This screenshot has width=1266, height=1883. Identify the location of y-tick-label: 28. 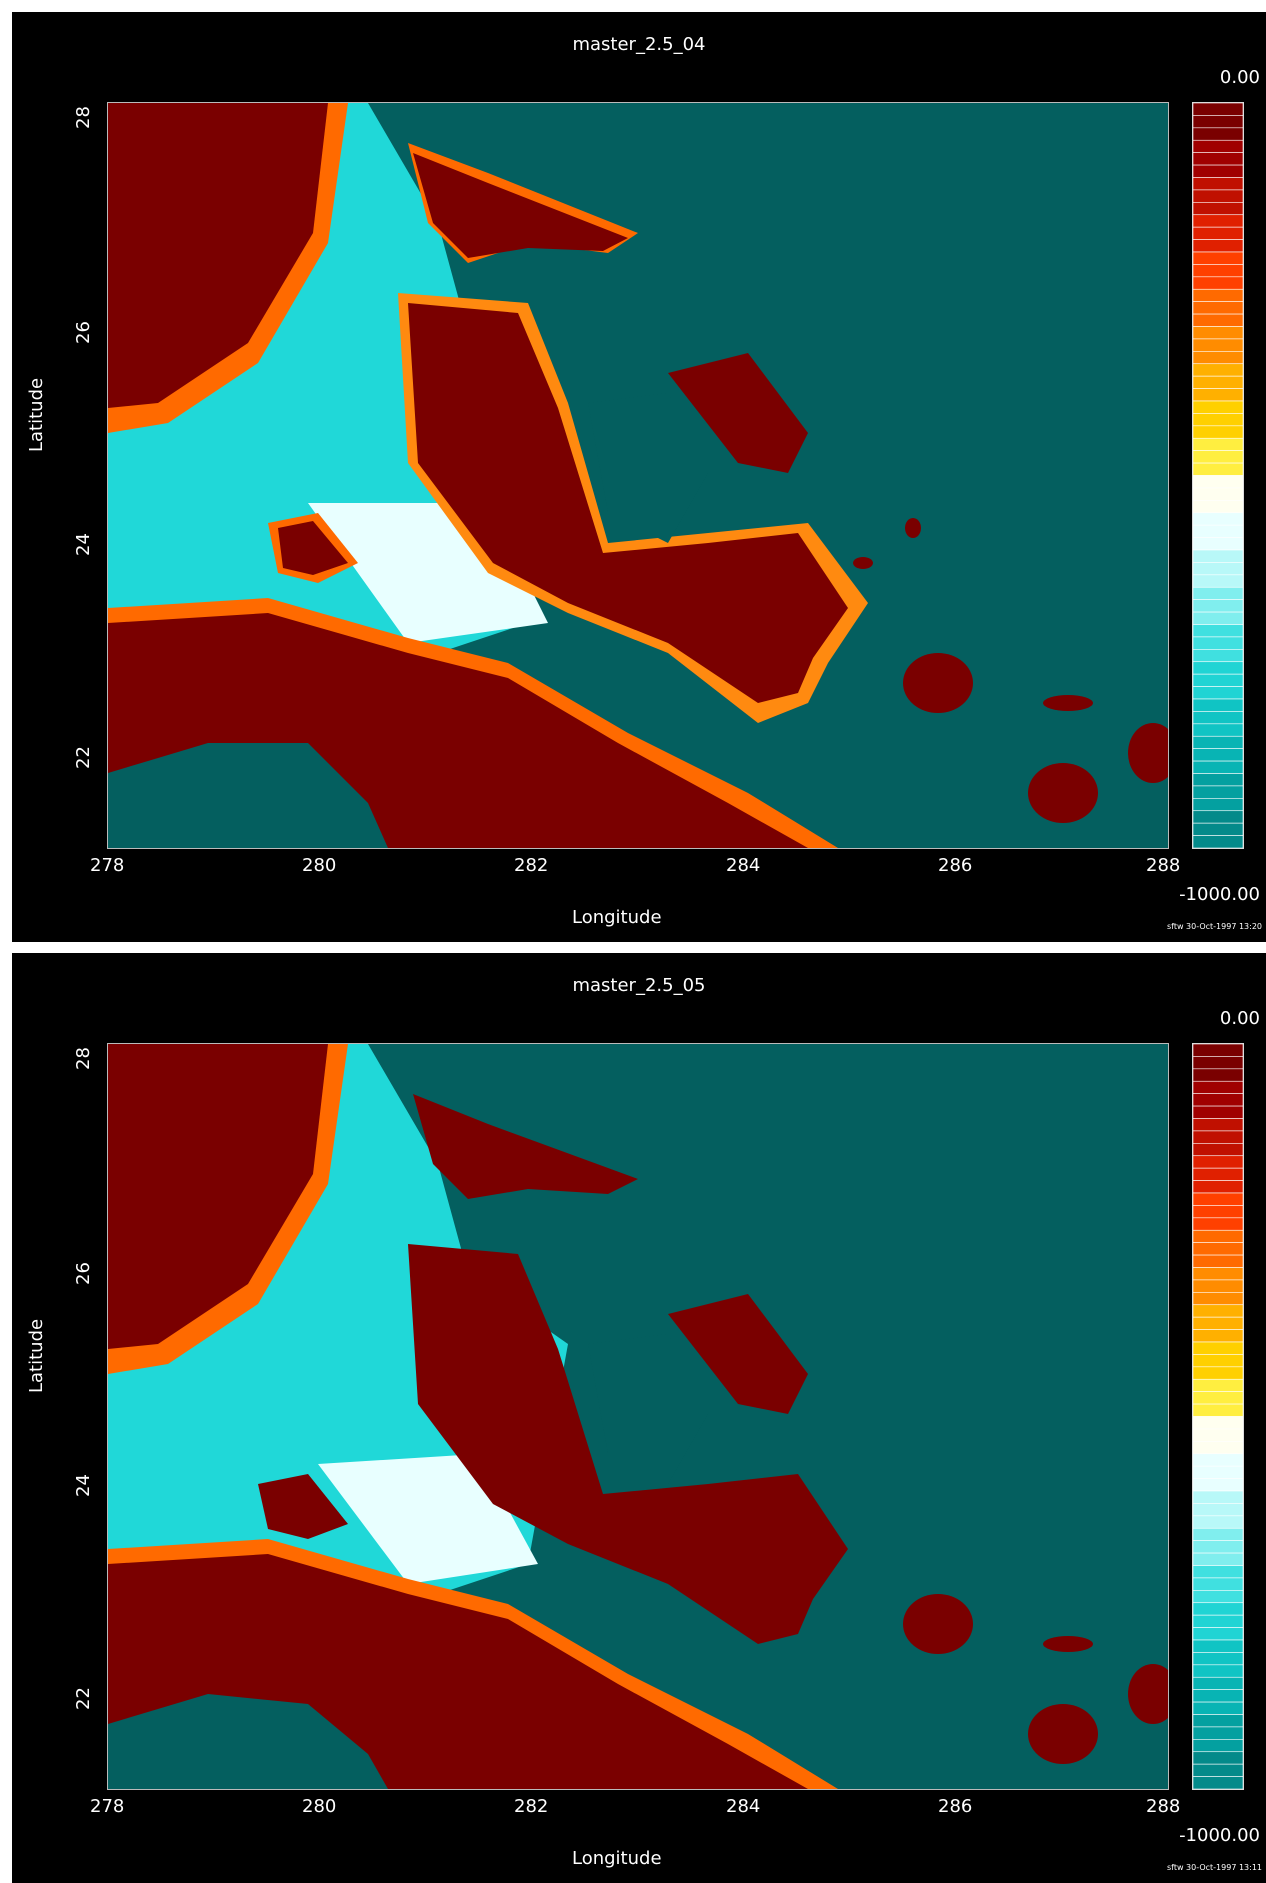
(83, 117).